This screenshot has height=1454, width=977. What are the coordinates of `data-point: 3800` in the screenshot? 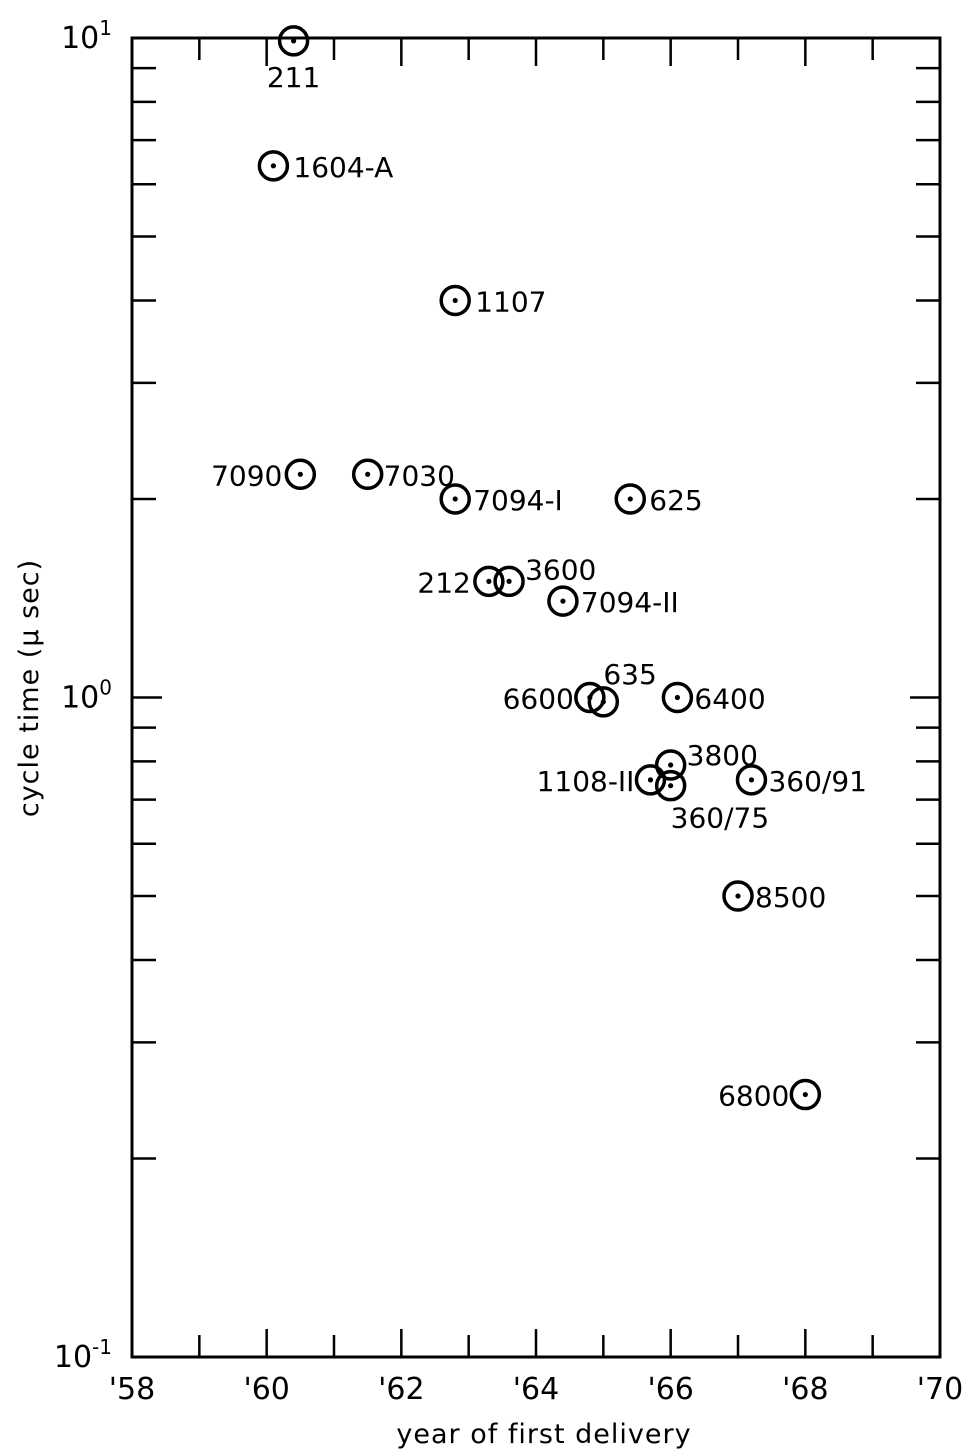 It's located at (706, 760).